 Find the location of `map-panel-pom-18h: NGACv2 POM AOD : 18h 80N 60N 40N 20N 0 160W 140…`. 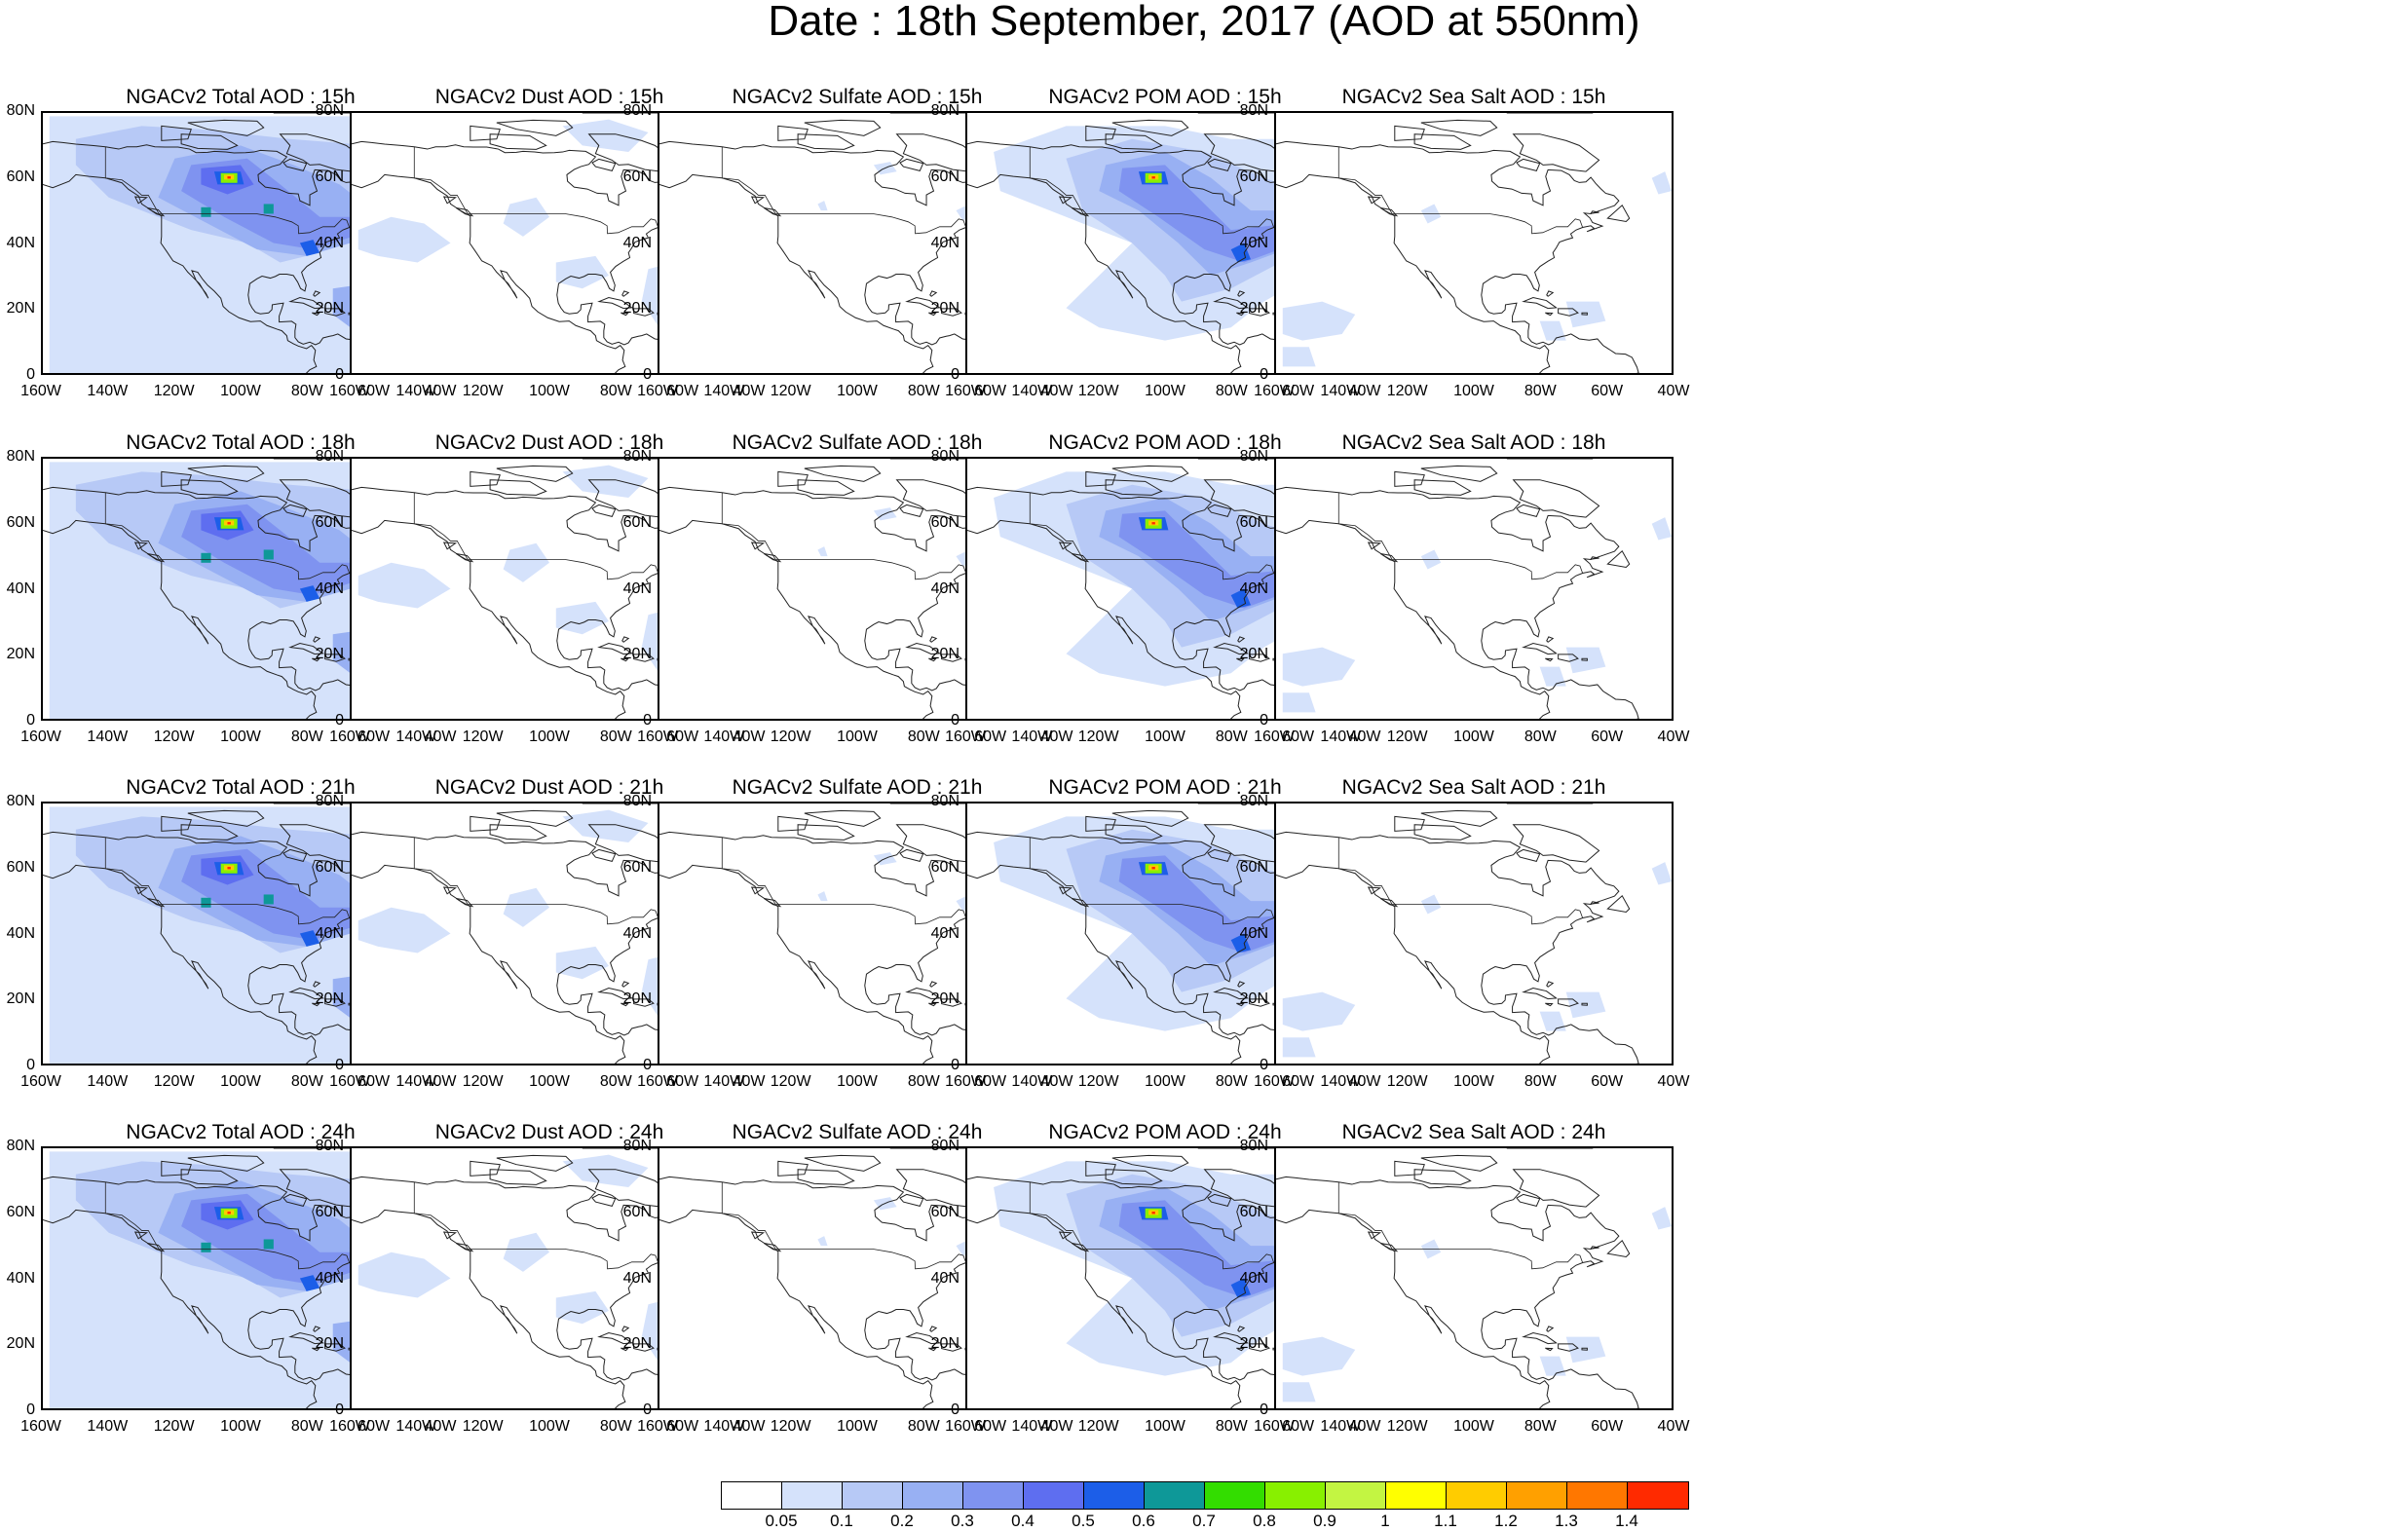

map-panel-pom-18h: NGACv2 POM AOD : 18h 80N 60N 40N 20N 0 160W 140… is located at coordinates (1165, 603).